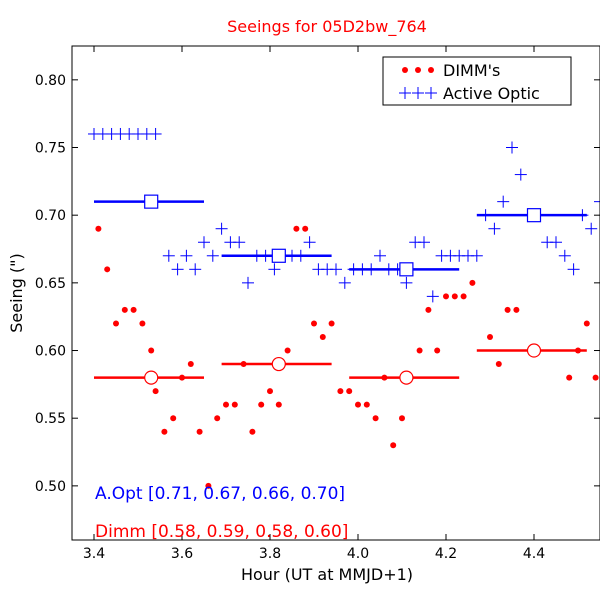 This screenshot has height=600, width=600. I want to click on y-tick-label: 0.55, so click(50, 419).